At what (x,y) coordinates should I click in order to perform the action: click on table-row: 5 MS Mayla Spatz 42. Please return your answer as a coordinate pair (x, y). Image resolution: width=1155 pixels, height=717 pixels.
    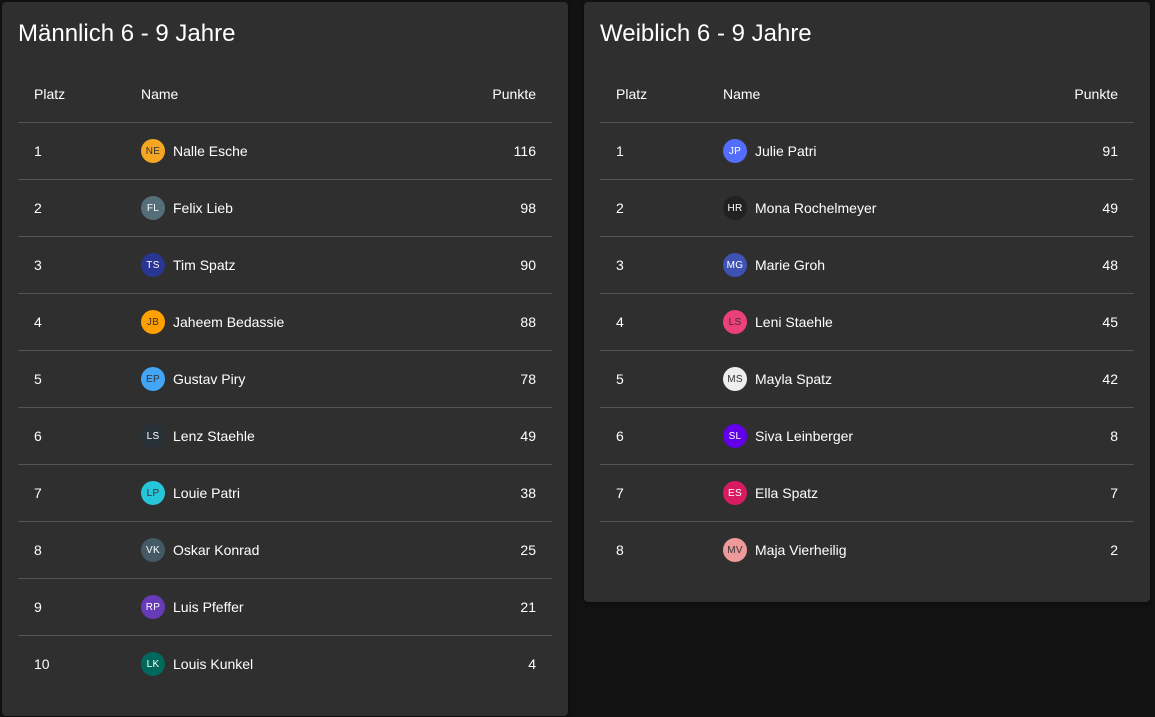
    Looking at the image, I should click on (867, 379).